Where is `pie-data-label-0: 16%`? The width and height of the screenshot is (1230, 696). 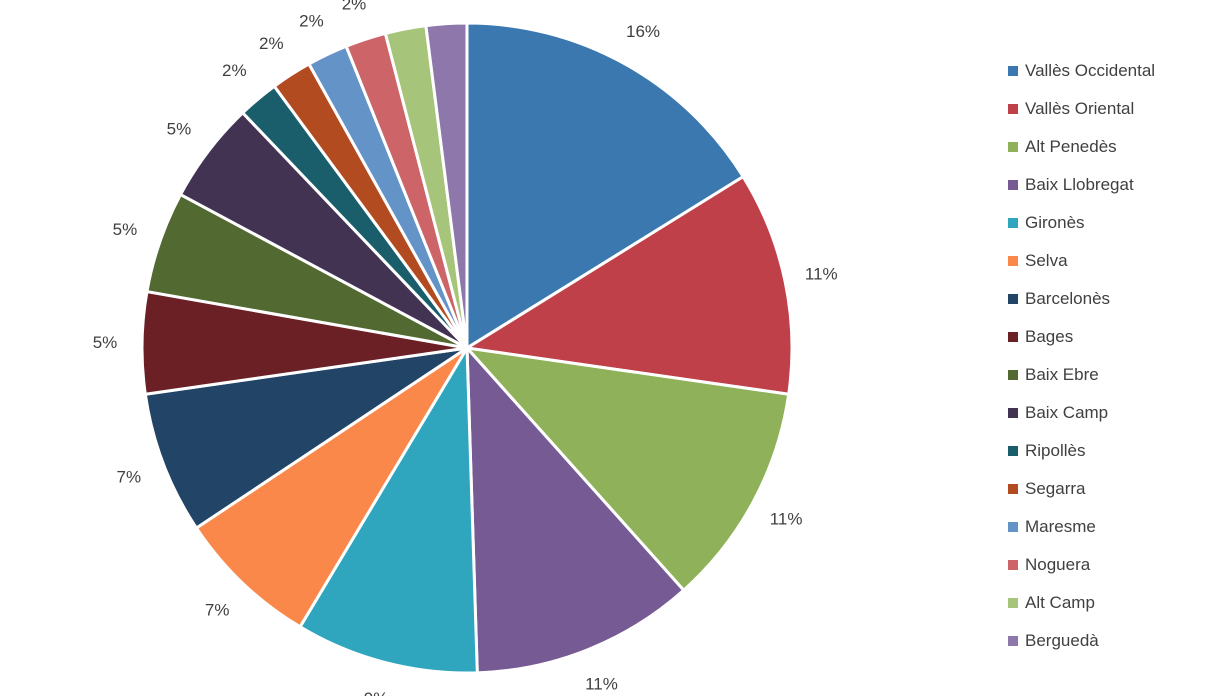 pie-data-label-0: 16% is located at coordinates (643, 31).